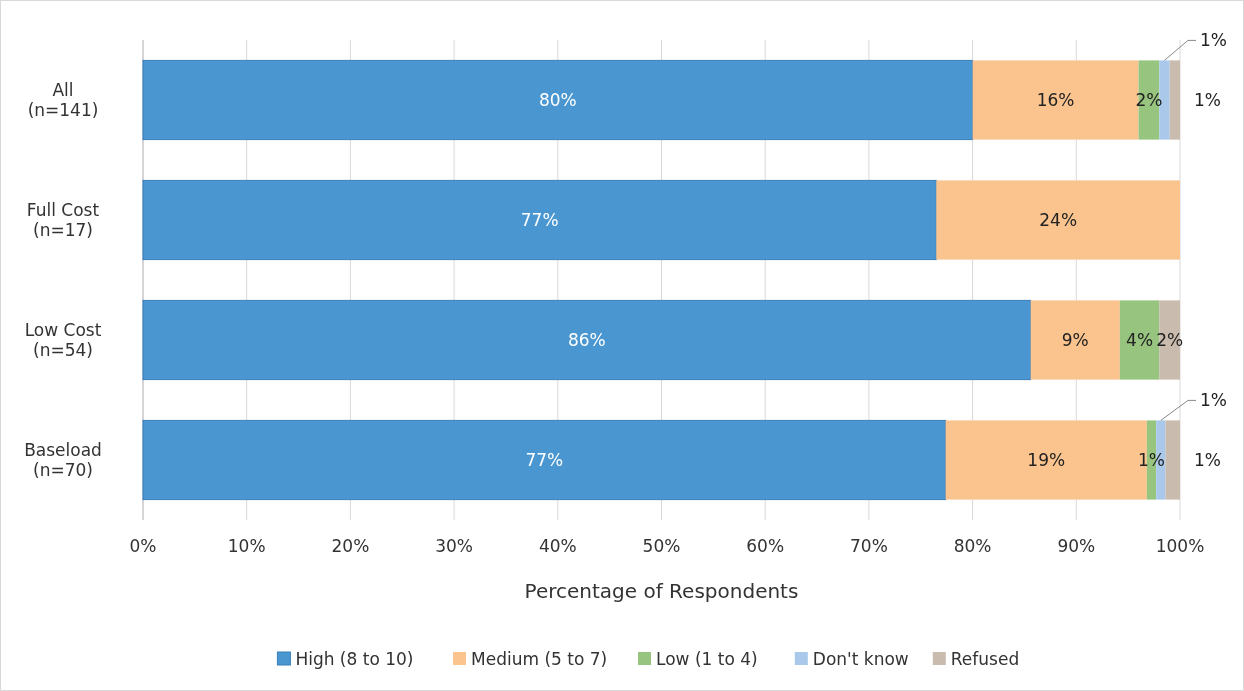 The height and width of the screenshot is (691, 1244). What do you see at coordinates (143, 546) in the screenshot?
I see `x-tick-label: 0%` at bounding box center [143, 546].